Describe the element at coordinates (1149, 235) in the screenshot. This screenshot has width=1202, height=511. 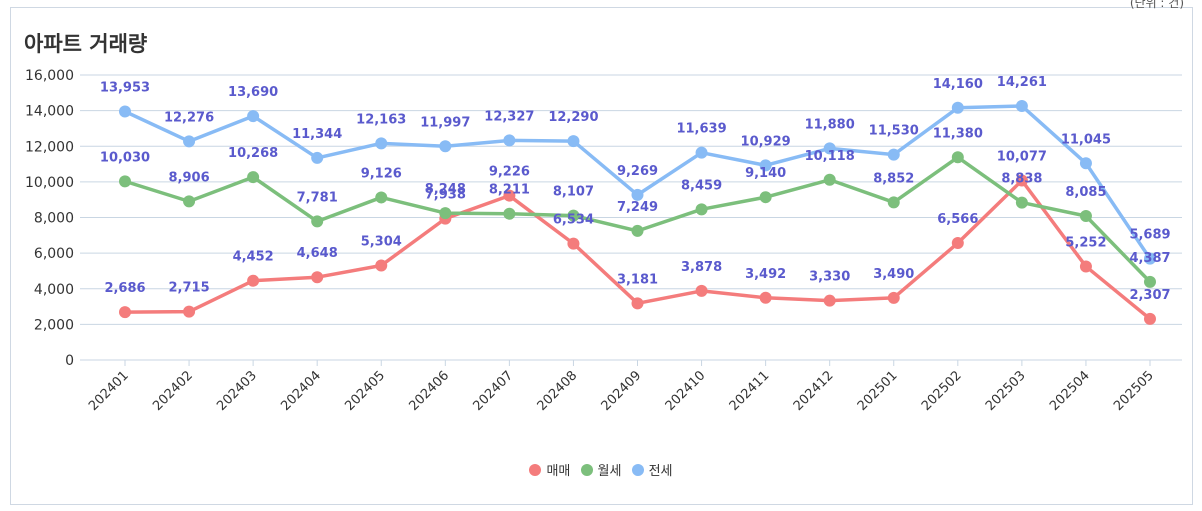
I see `data-label: 5,689` at that location.